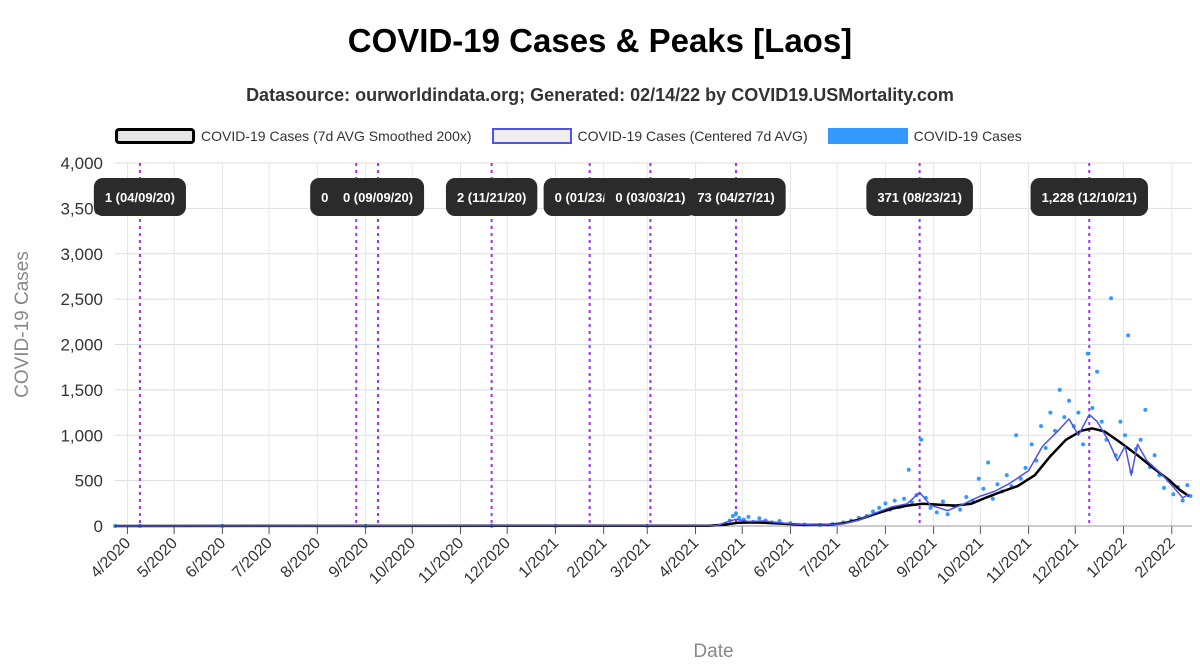  Describe the element at coordinates (81, 299) in the screenshot. I see `y-tick-label: 2,500` at that location.